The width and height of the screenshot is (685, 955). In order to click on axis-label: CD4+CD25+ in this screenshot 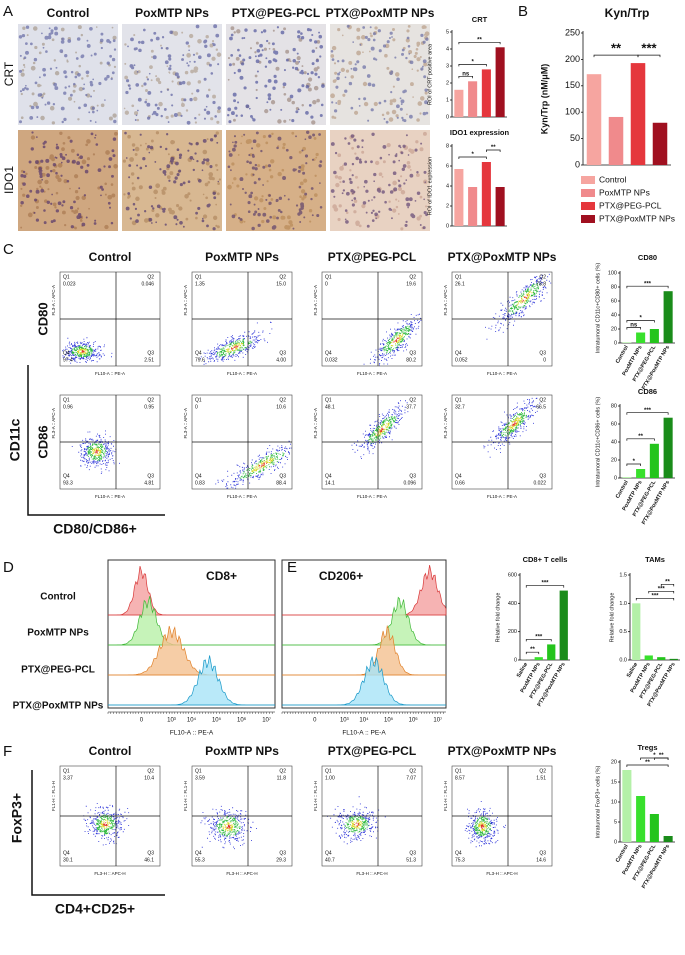, I will do `click(95, 909)`.